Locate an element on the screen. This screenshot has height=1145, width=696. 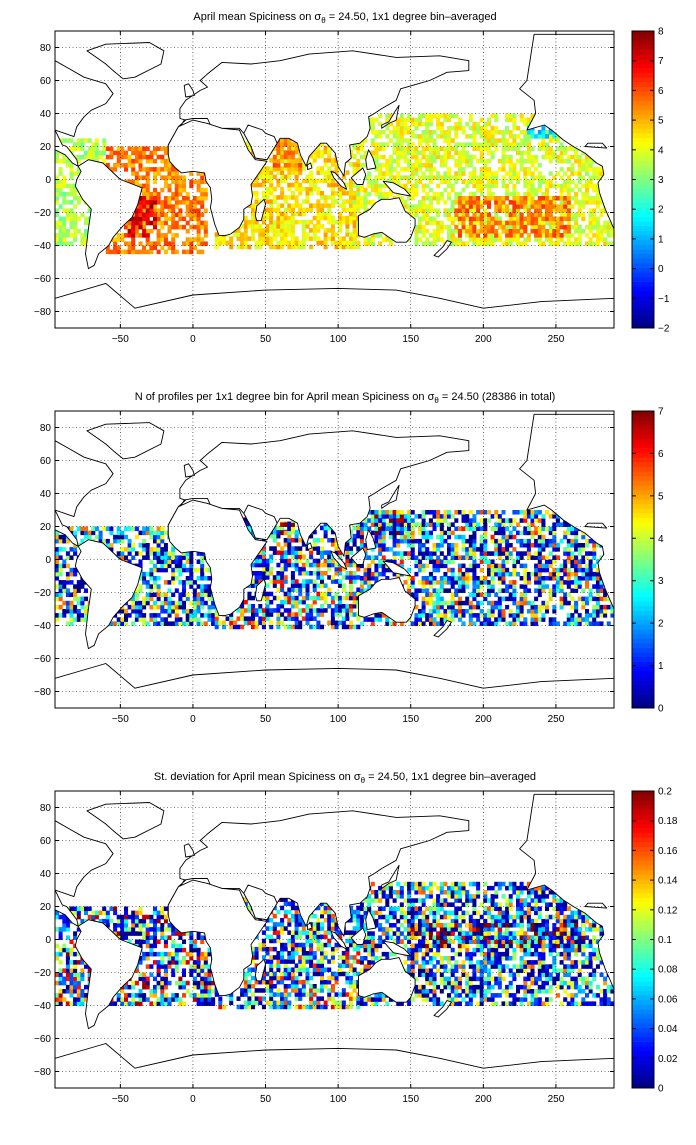
x-tick-label: 250 is located at coordinates (556, 339).